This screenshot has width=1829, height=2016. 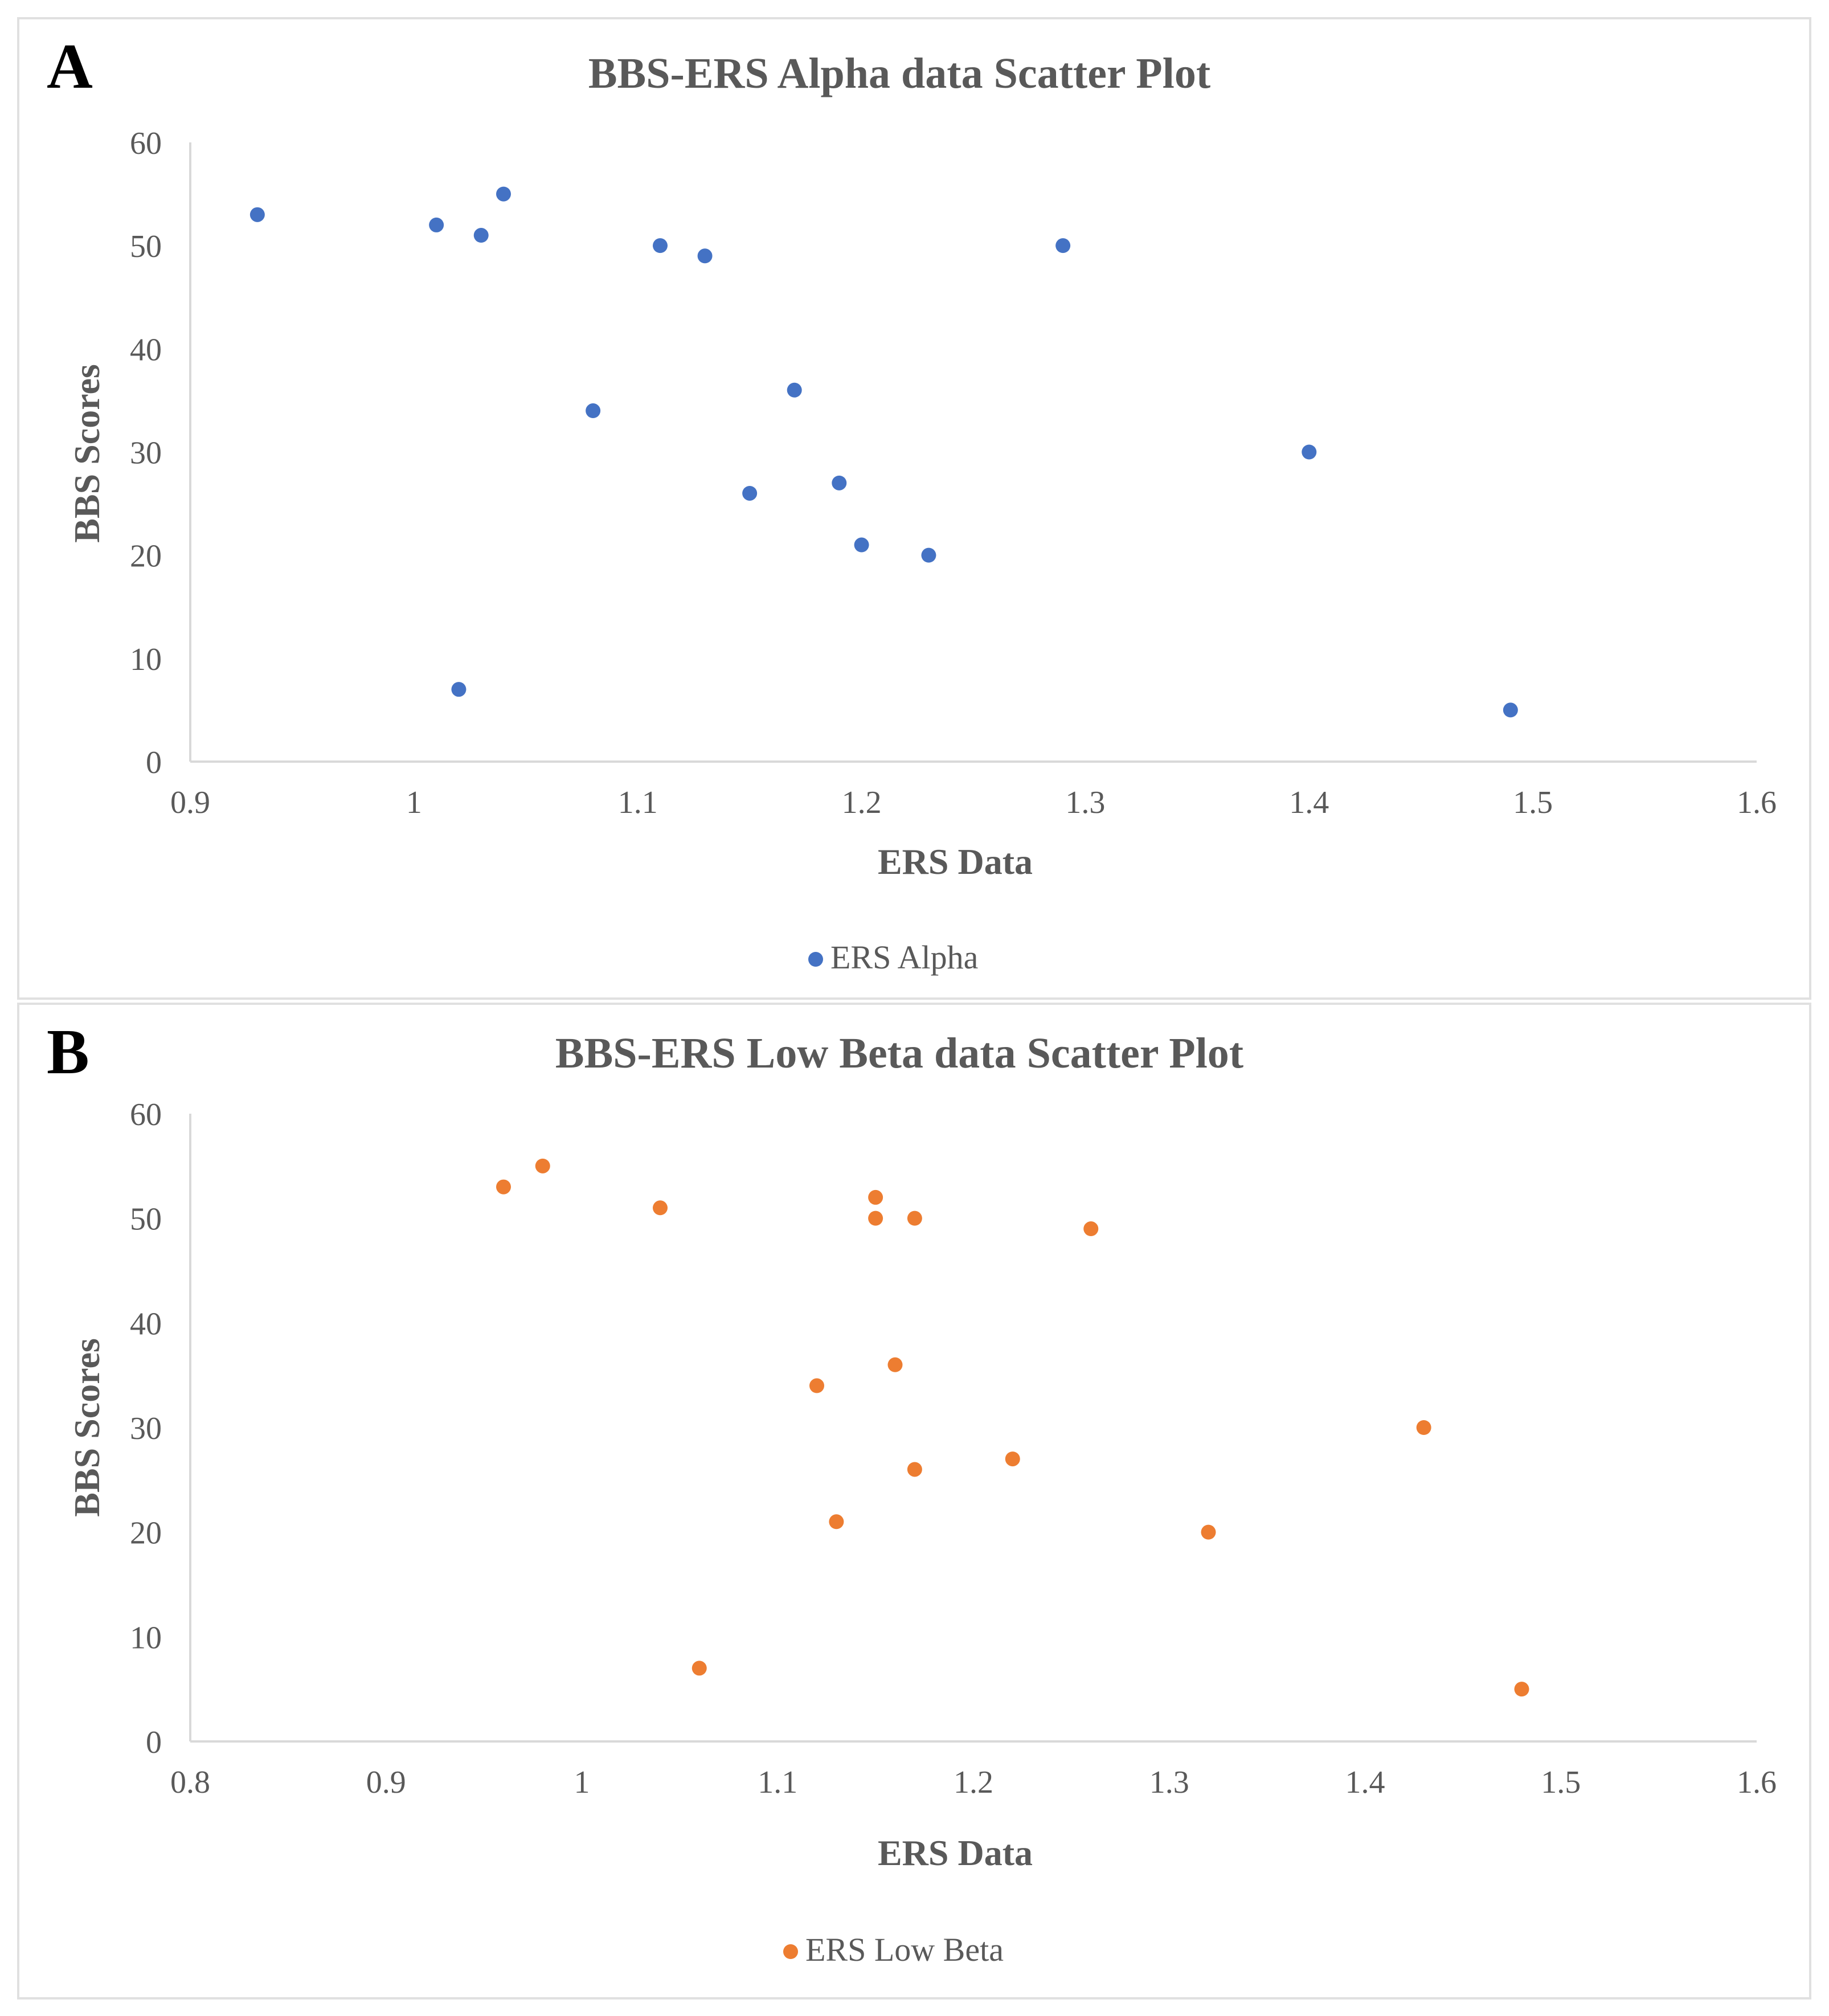 I want to click on legend: ERS Low Beta, so click(x=893, y=1950).